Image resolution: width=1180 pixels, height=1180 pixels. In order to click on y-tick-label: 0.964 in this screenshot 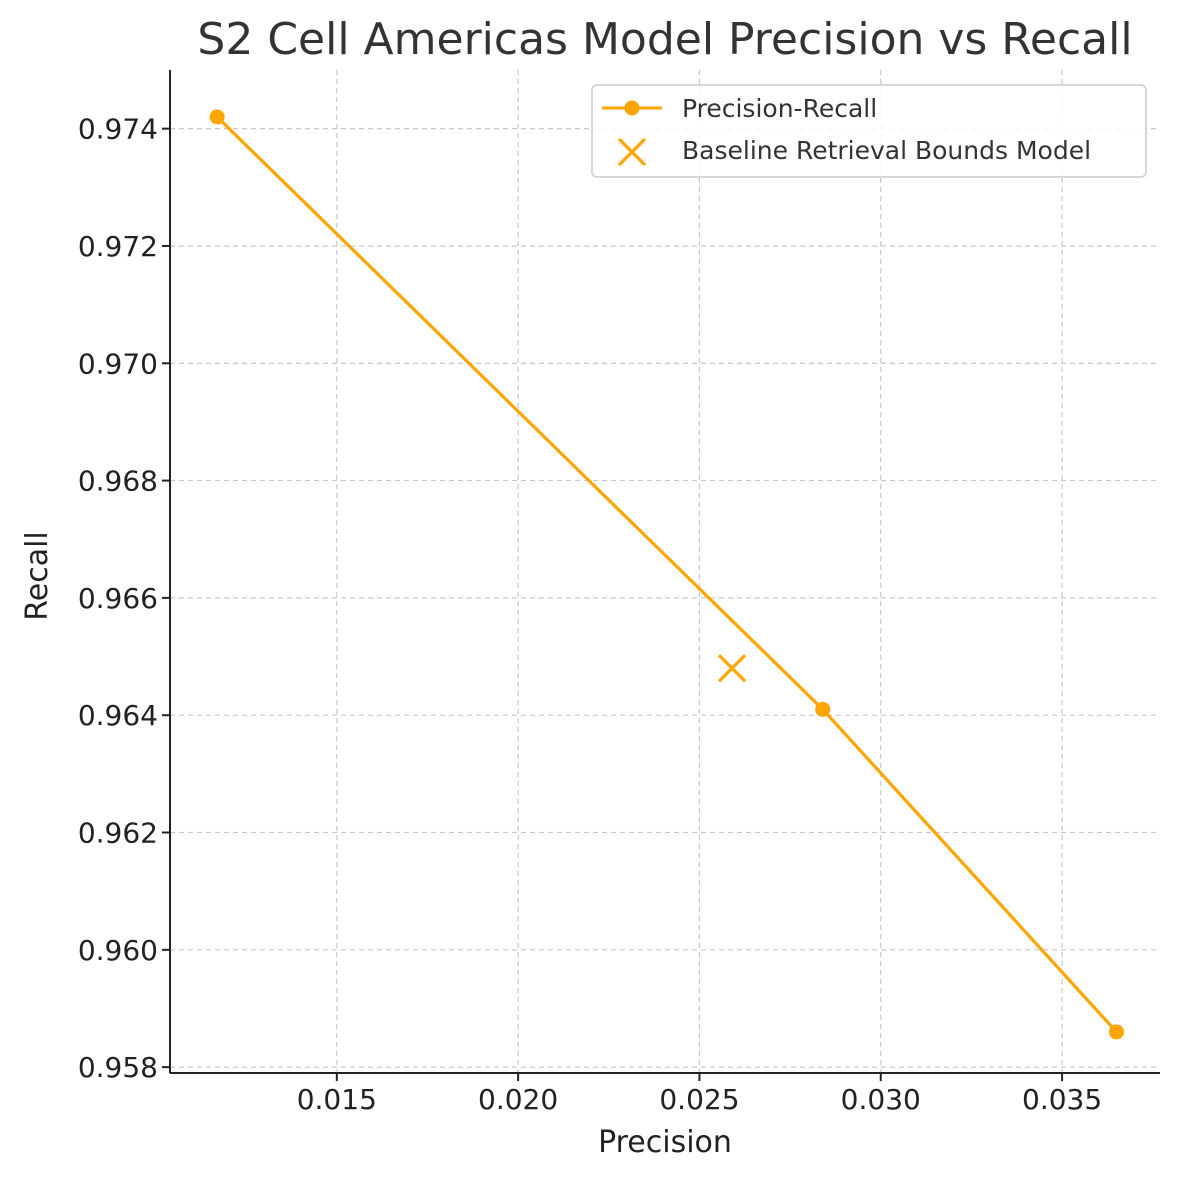, I will do `click(118, 715)`.